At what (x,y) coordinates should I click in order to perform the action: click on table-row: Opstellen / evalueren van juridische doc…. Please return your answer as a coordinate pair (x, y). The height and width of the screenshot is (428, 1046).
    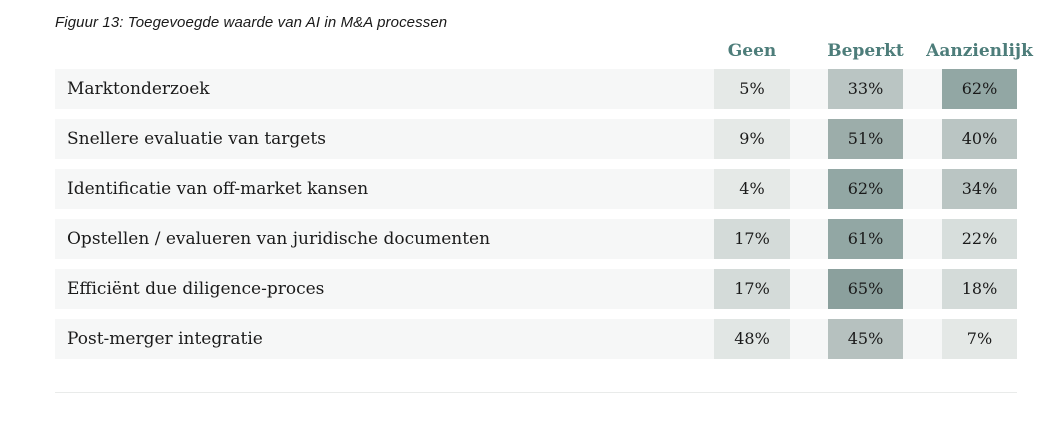
    Looking at the image, I should click on (536, 239).